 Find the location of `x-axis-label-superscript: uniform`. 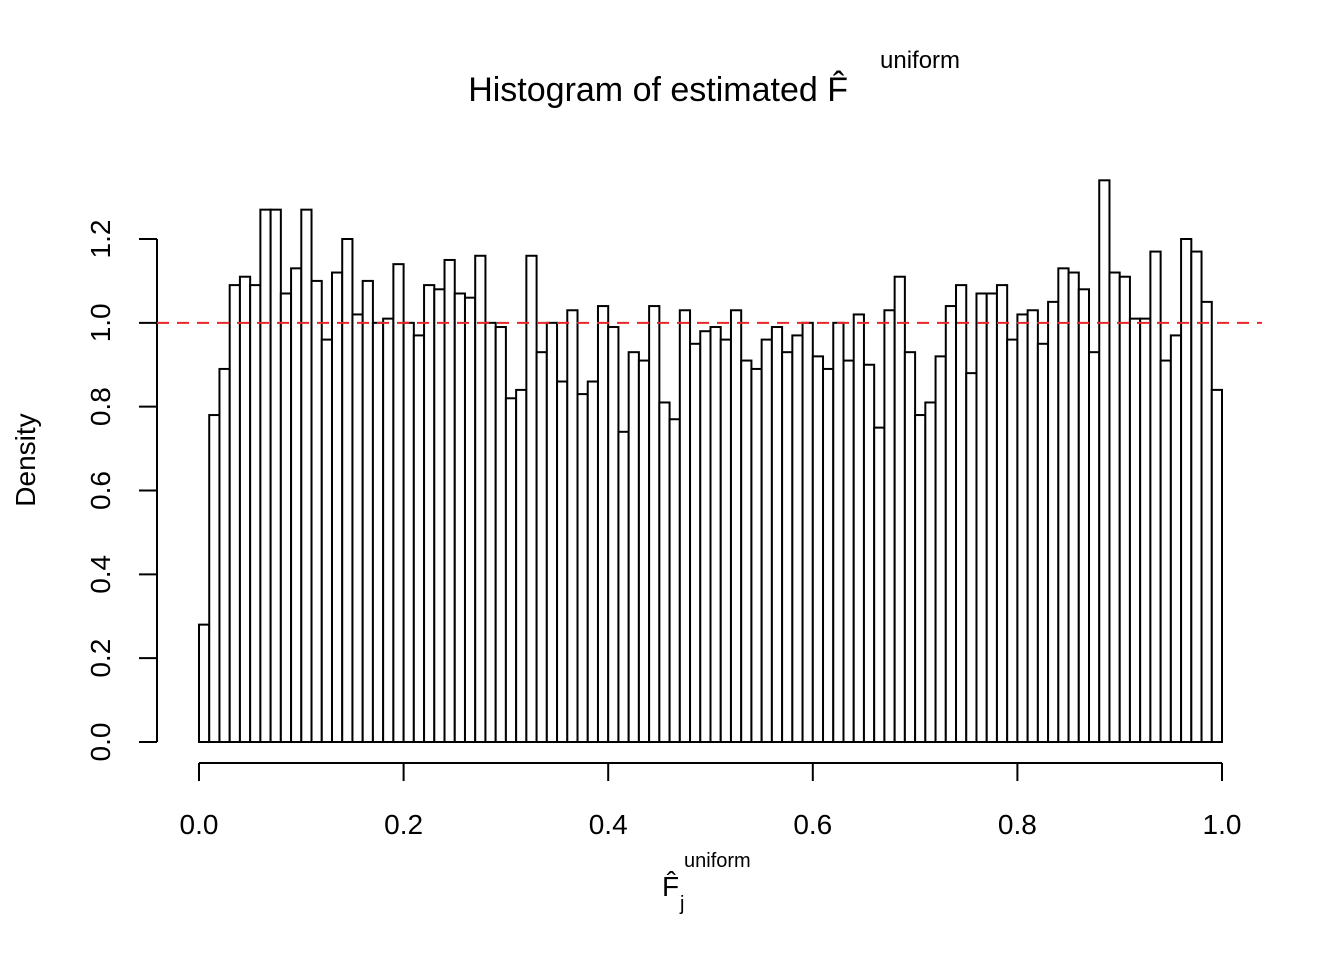

x-axis-label-superscript: uniform is located at coordinates (717, 861).